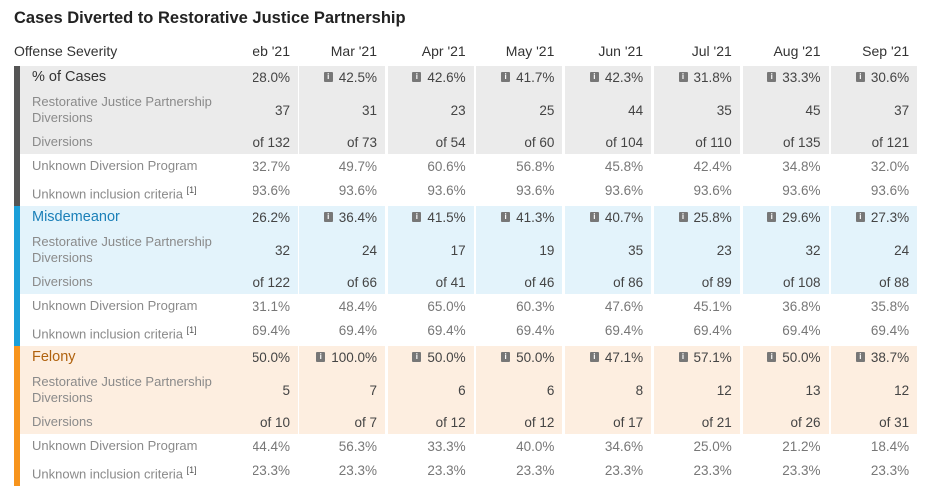 This screenshot has width=936, height=486. I want to click on cell-unknown-program: 56.8%, so click(519, 166).